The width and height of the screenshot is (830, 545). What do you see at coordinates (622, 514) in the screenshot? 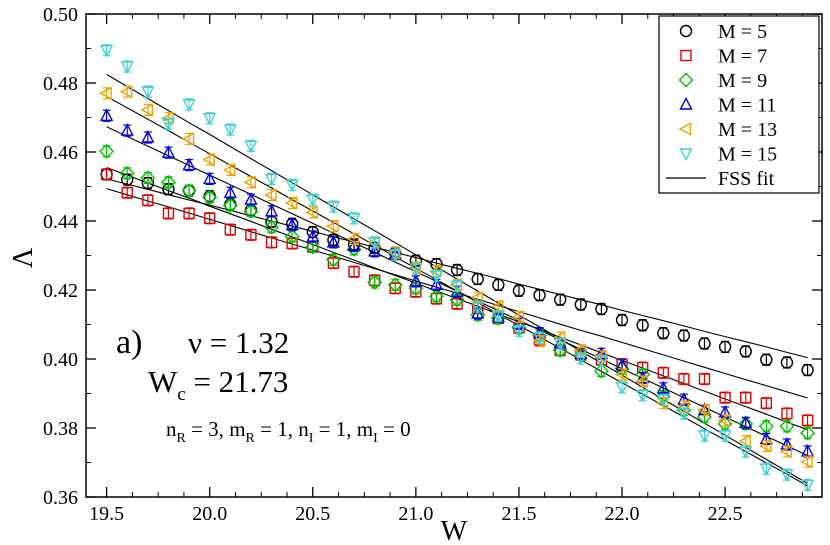
I see `x-tick-label: 22.0` at bounding box center [622, 514].